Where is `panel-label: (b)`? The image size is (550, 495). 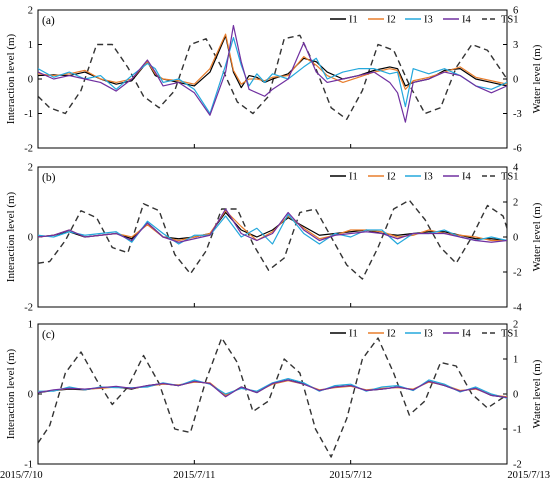
panel-label: (b) is located at coordinates (49, 178).